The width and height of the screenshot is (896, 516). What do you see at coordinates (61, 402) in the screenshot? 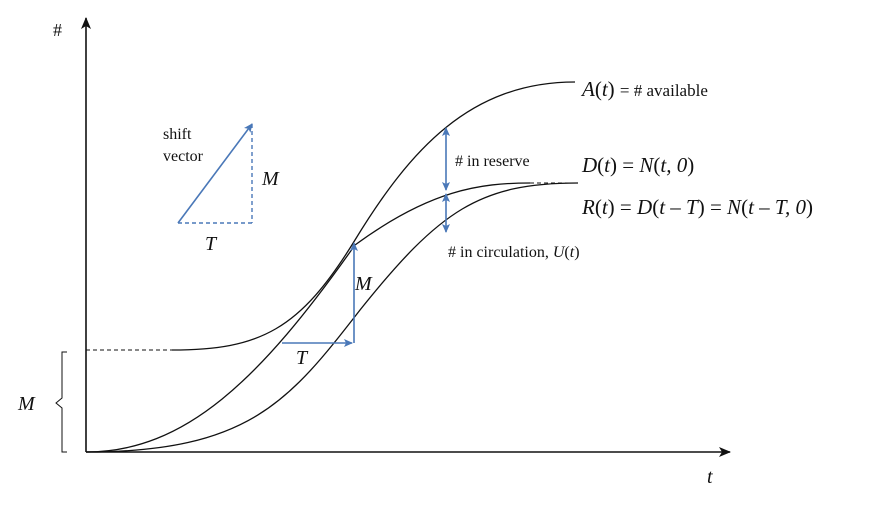
I see `offset-brace` at bounding box center [61, 402].